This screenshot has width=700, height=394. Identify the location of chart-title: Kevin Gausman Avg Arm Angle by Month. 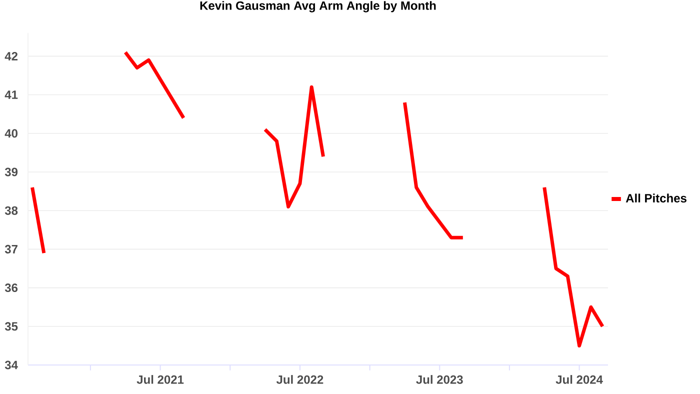
(318, 6).